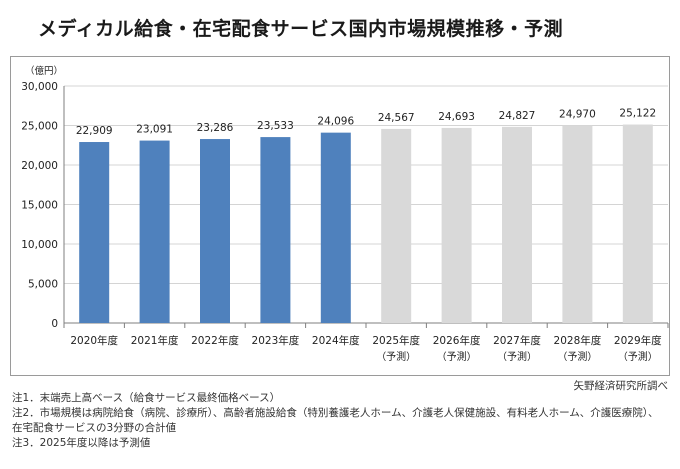 The width and height of the screenshot is (680, 469). I want to click on note-2-continued: 在宅配食サービスの3分野の合計値, so click(94, 428).